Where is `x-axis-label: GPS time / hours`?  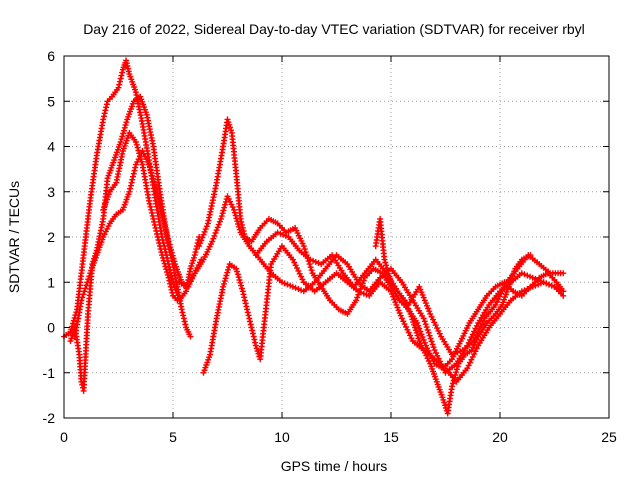
x-axis-label: GPS time / hours is located at coordinates (334, 466).